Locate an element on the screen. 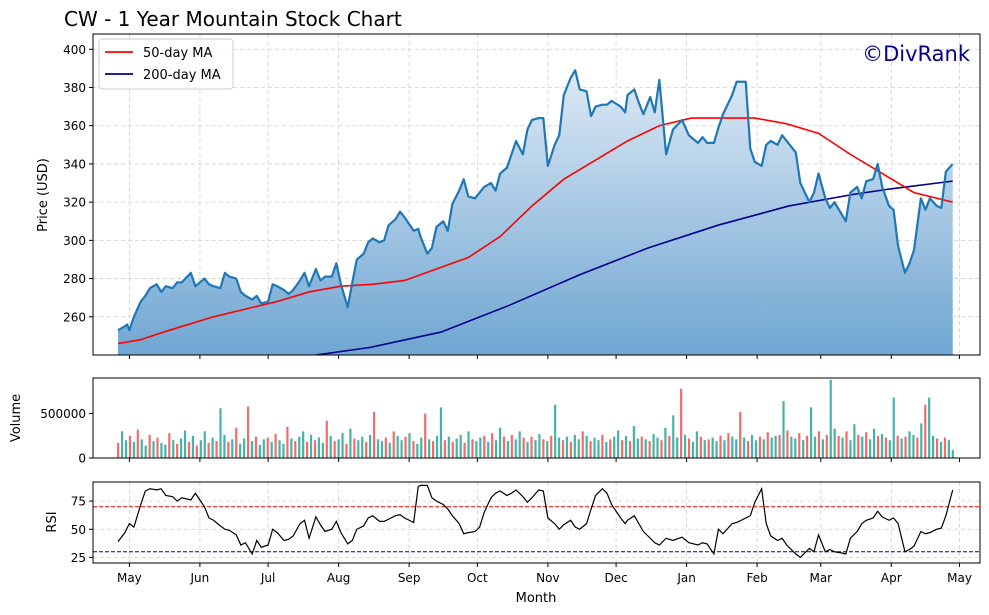  month-tick-label: Sep is located at coordinates (409, 578).